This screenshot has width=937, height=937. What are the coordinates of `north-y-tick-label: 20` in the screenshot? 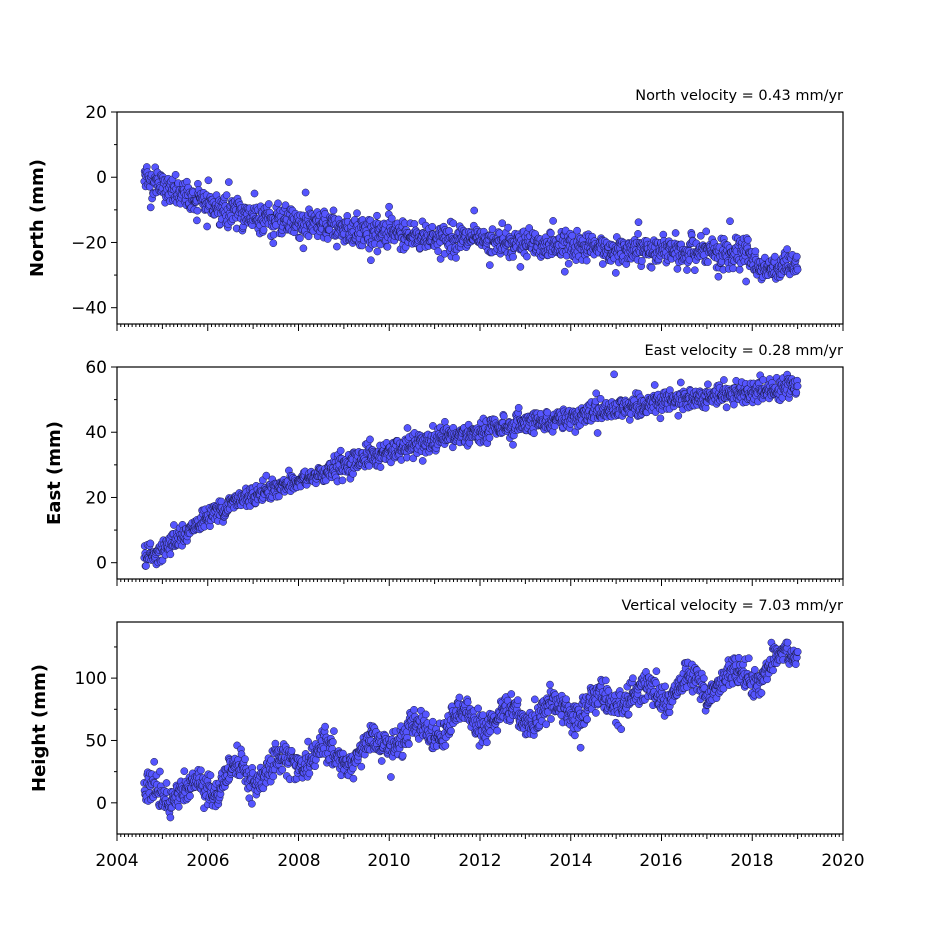 It's located at (96, 113).